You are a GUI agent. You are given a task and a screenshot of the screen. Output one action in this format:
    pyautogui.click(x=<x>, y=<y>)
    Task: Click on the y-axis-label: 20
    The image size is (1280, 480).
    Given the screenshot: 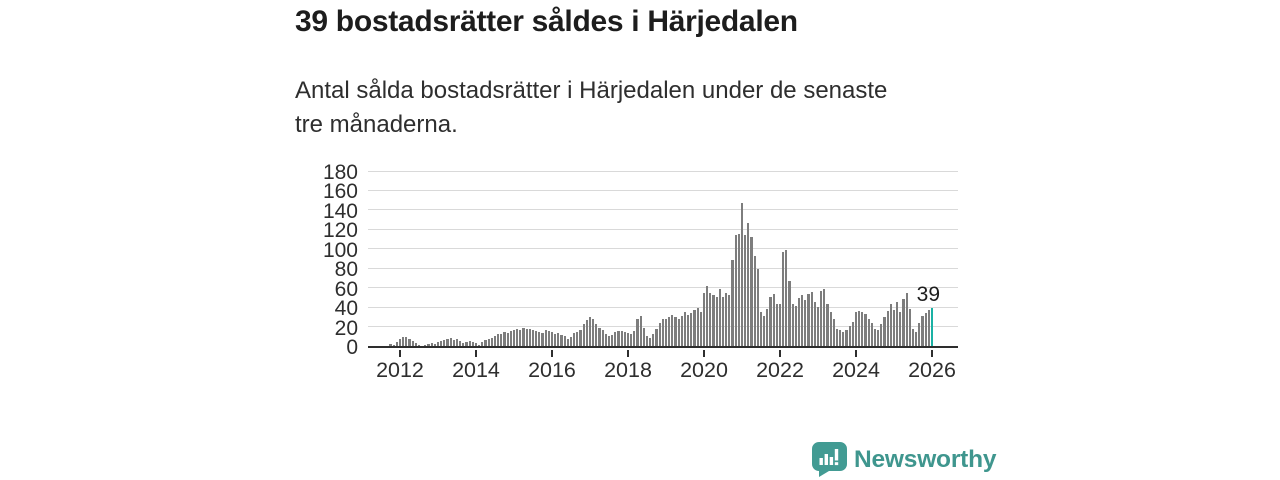 What is the action you would take?
    pyautogui.click(x=346, y=328)
    